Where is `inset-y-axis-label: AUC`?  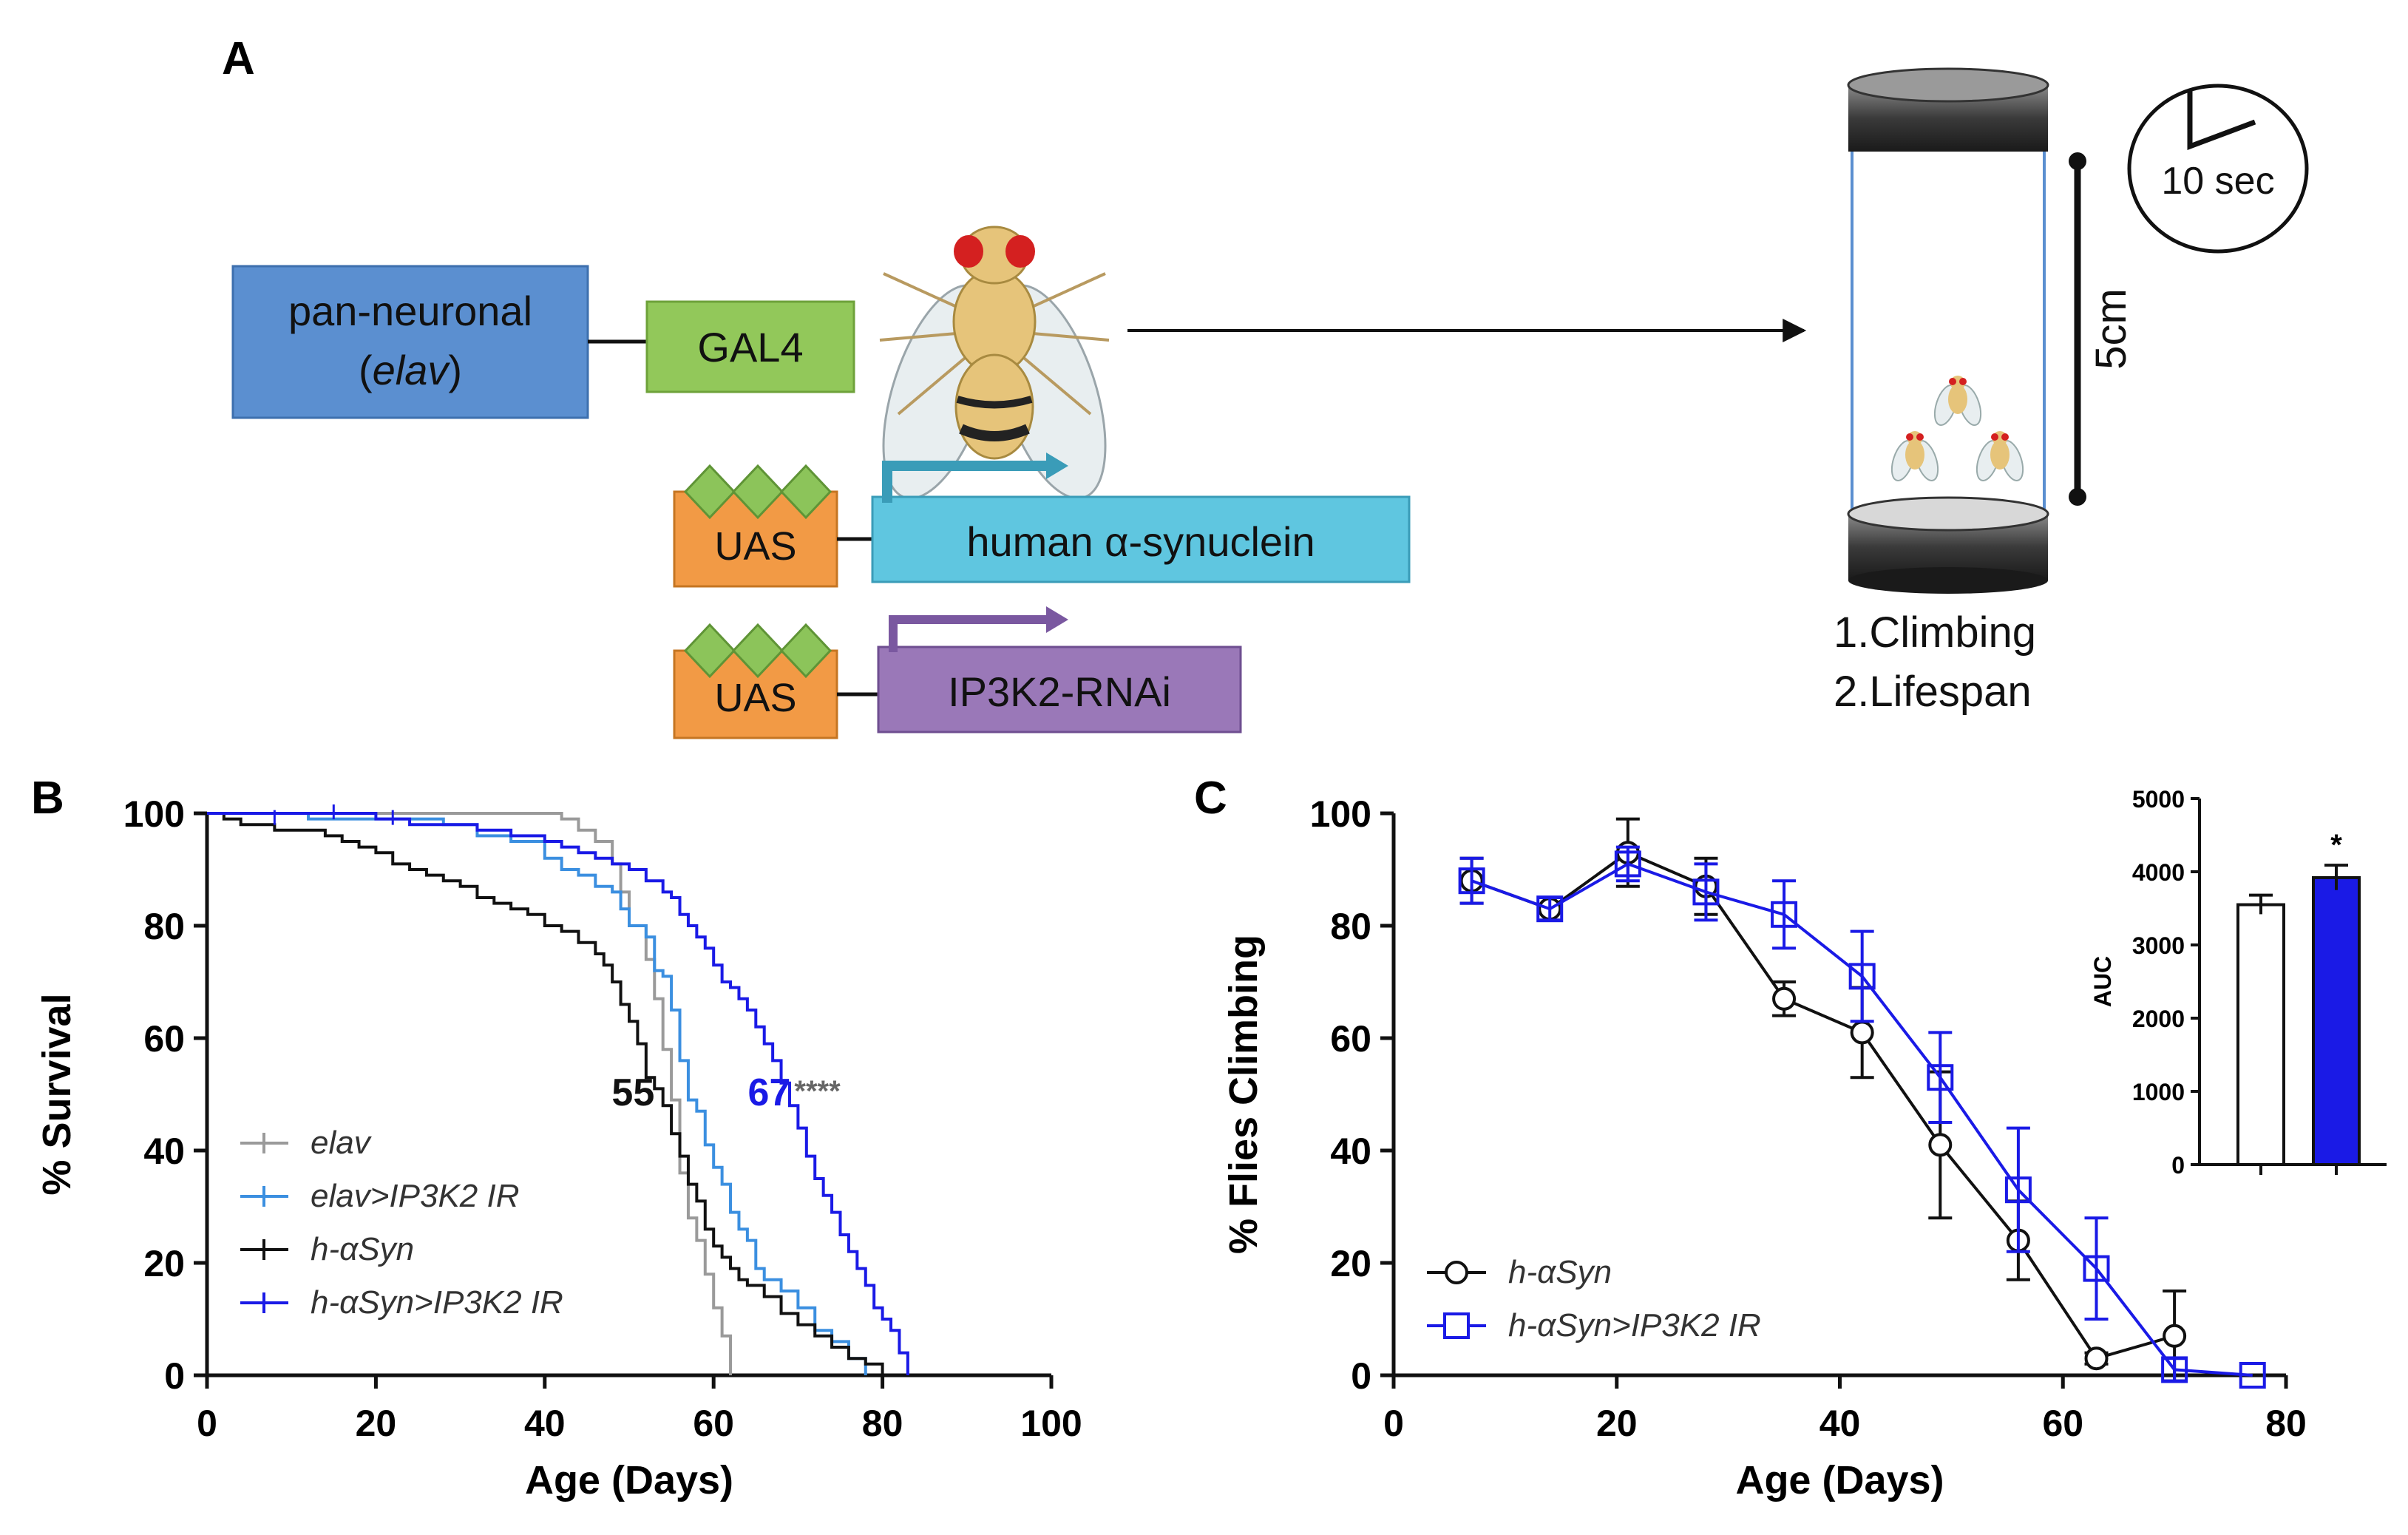 inset-y-axis-label: AUC is located at coordinates (2102, 981).